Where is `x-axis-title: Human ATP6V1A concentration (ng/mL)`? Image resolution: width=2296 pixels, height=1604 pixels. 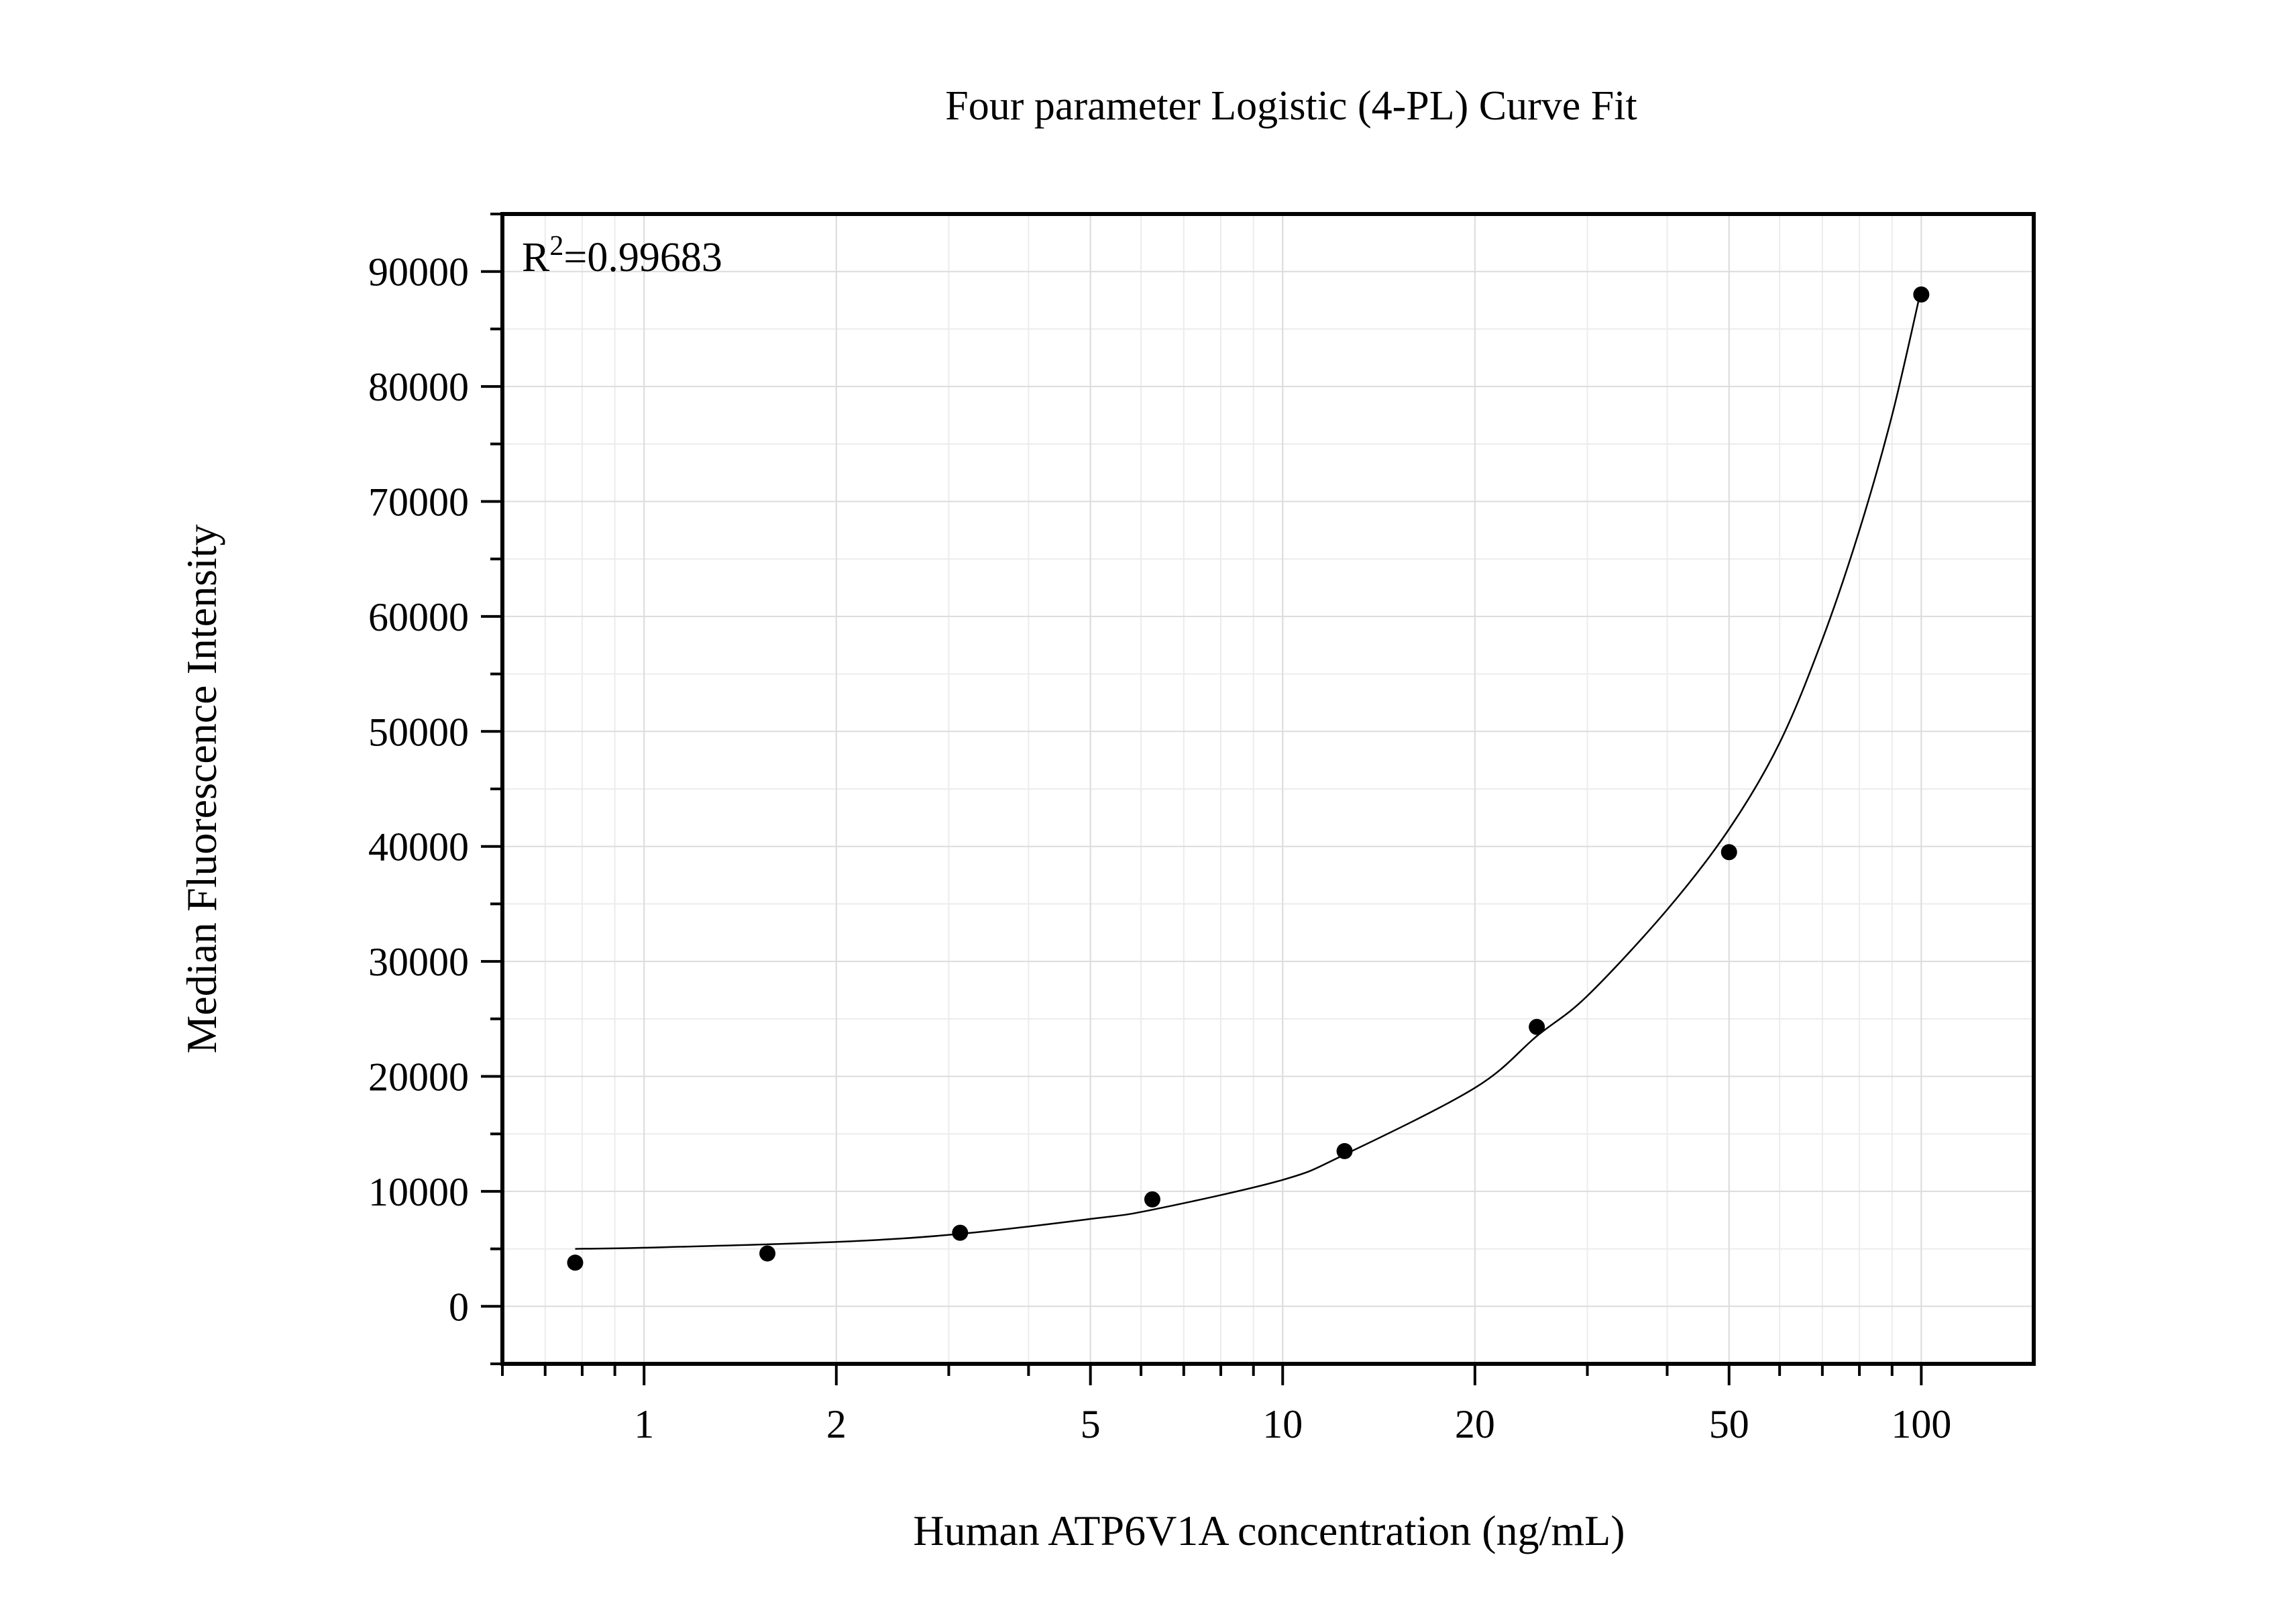
x-axis-title: Human ATP6V1A concentration (ng/mL) is located at coordinates (1269, 1530).